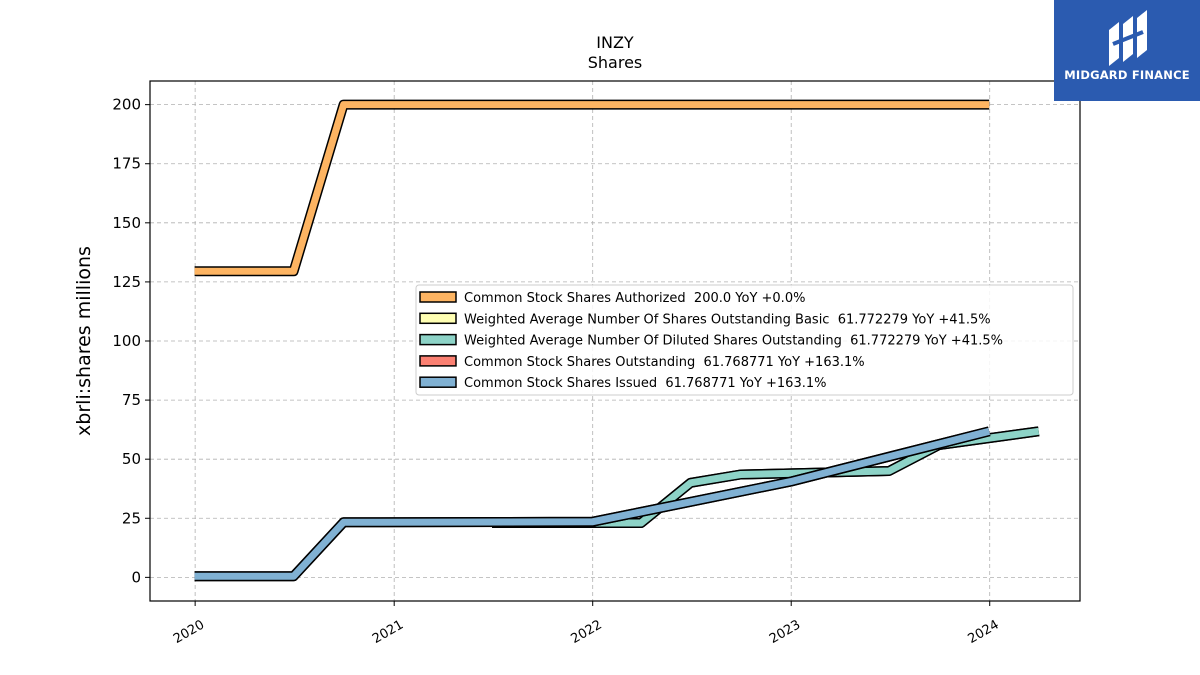 This screenshot has width=1200, height=675. What do you see at coordinates (785, 632) in the screenshot?
I see `x-tick-label: 2023` at bounding box center [785, 632].